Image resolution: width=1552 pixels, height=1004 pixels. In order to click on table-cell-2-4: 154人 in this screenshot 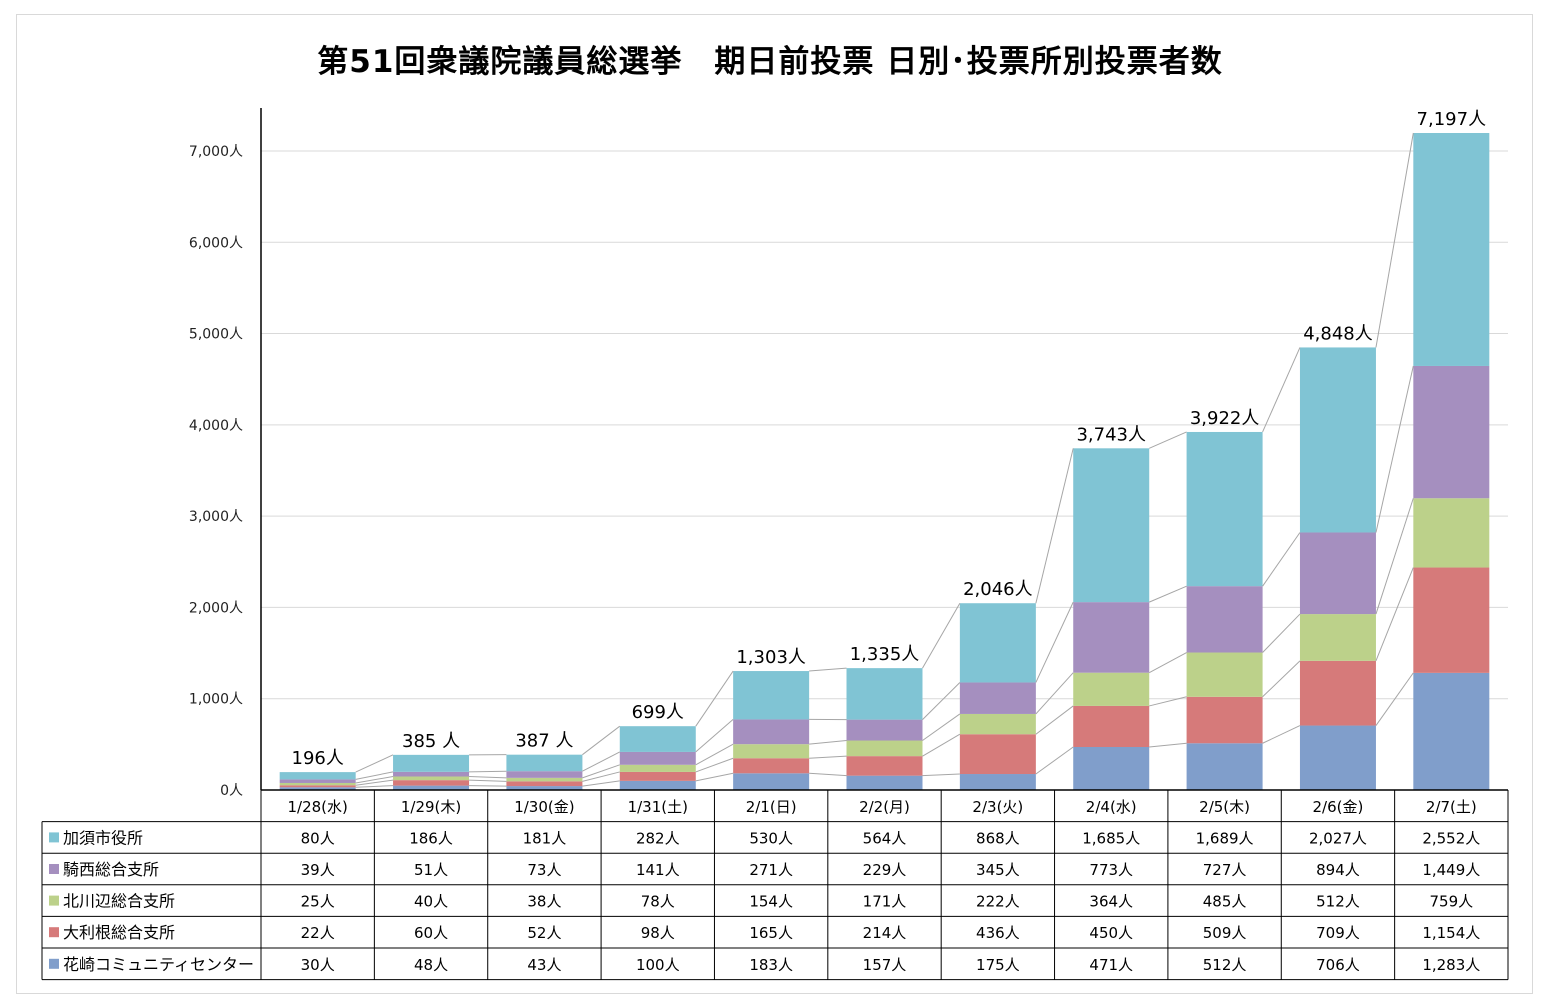, I will do `click(771, 902)`.